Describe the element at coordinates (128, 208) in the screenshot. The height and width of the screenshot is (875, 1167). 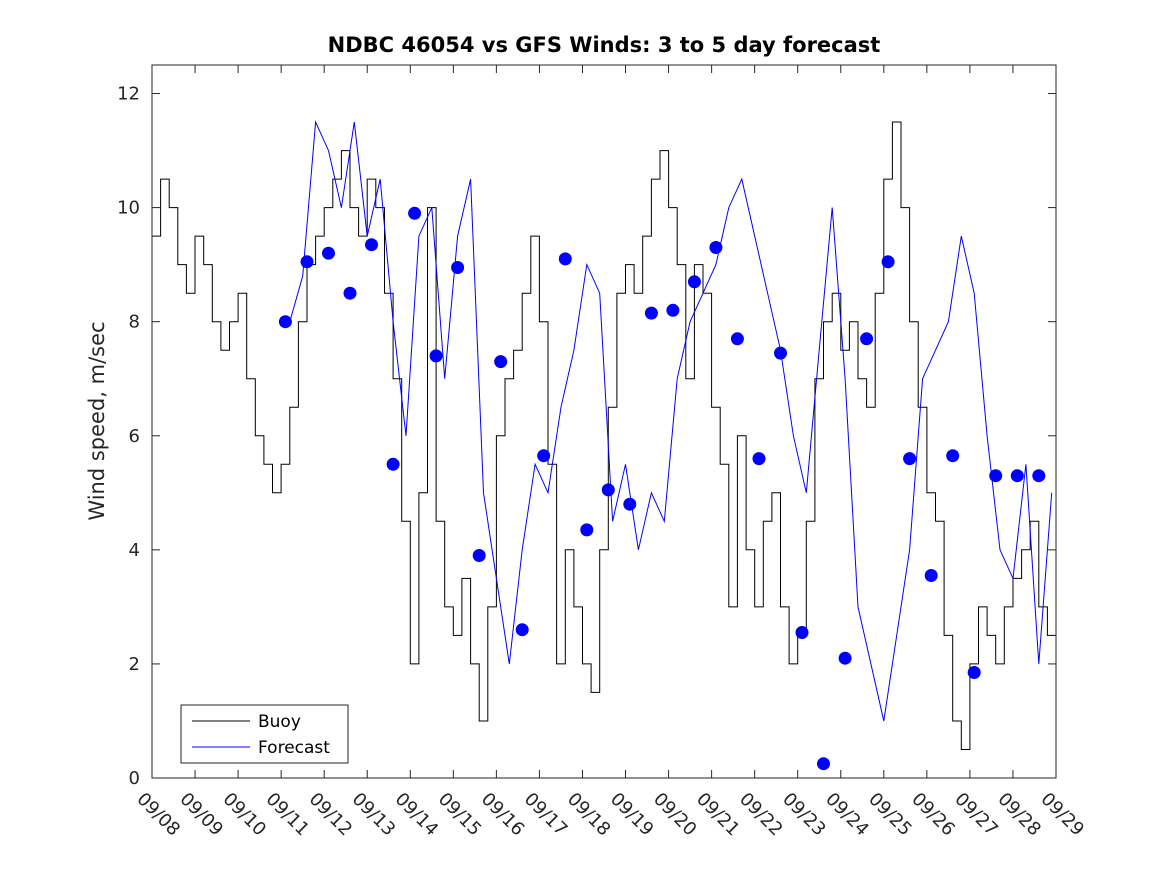
I see `y-tick-label: 10` at that location.